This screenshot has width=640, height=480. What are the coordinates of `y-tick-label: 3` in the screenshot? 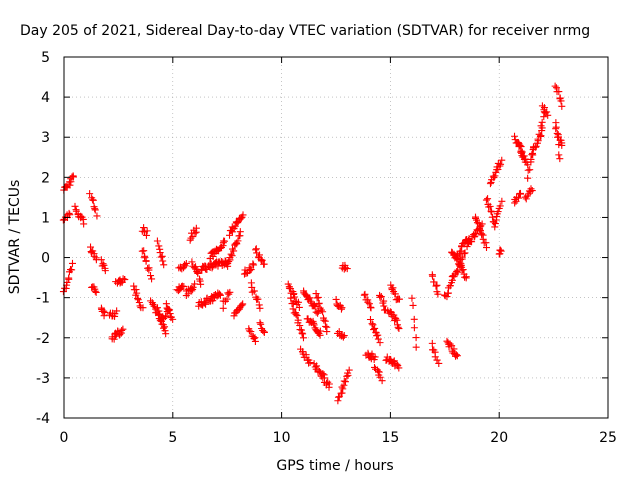 It's located at (45, 138).